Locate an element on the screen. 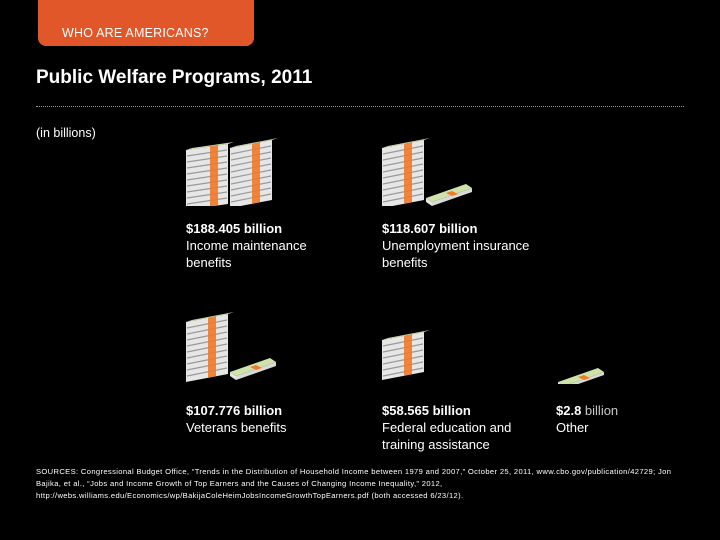 The image size is (720, 540). money-bill-icon is located at coordinates (581, 376).